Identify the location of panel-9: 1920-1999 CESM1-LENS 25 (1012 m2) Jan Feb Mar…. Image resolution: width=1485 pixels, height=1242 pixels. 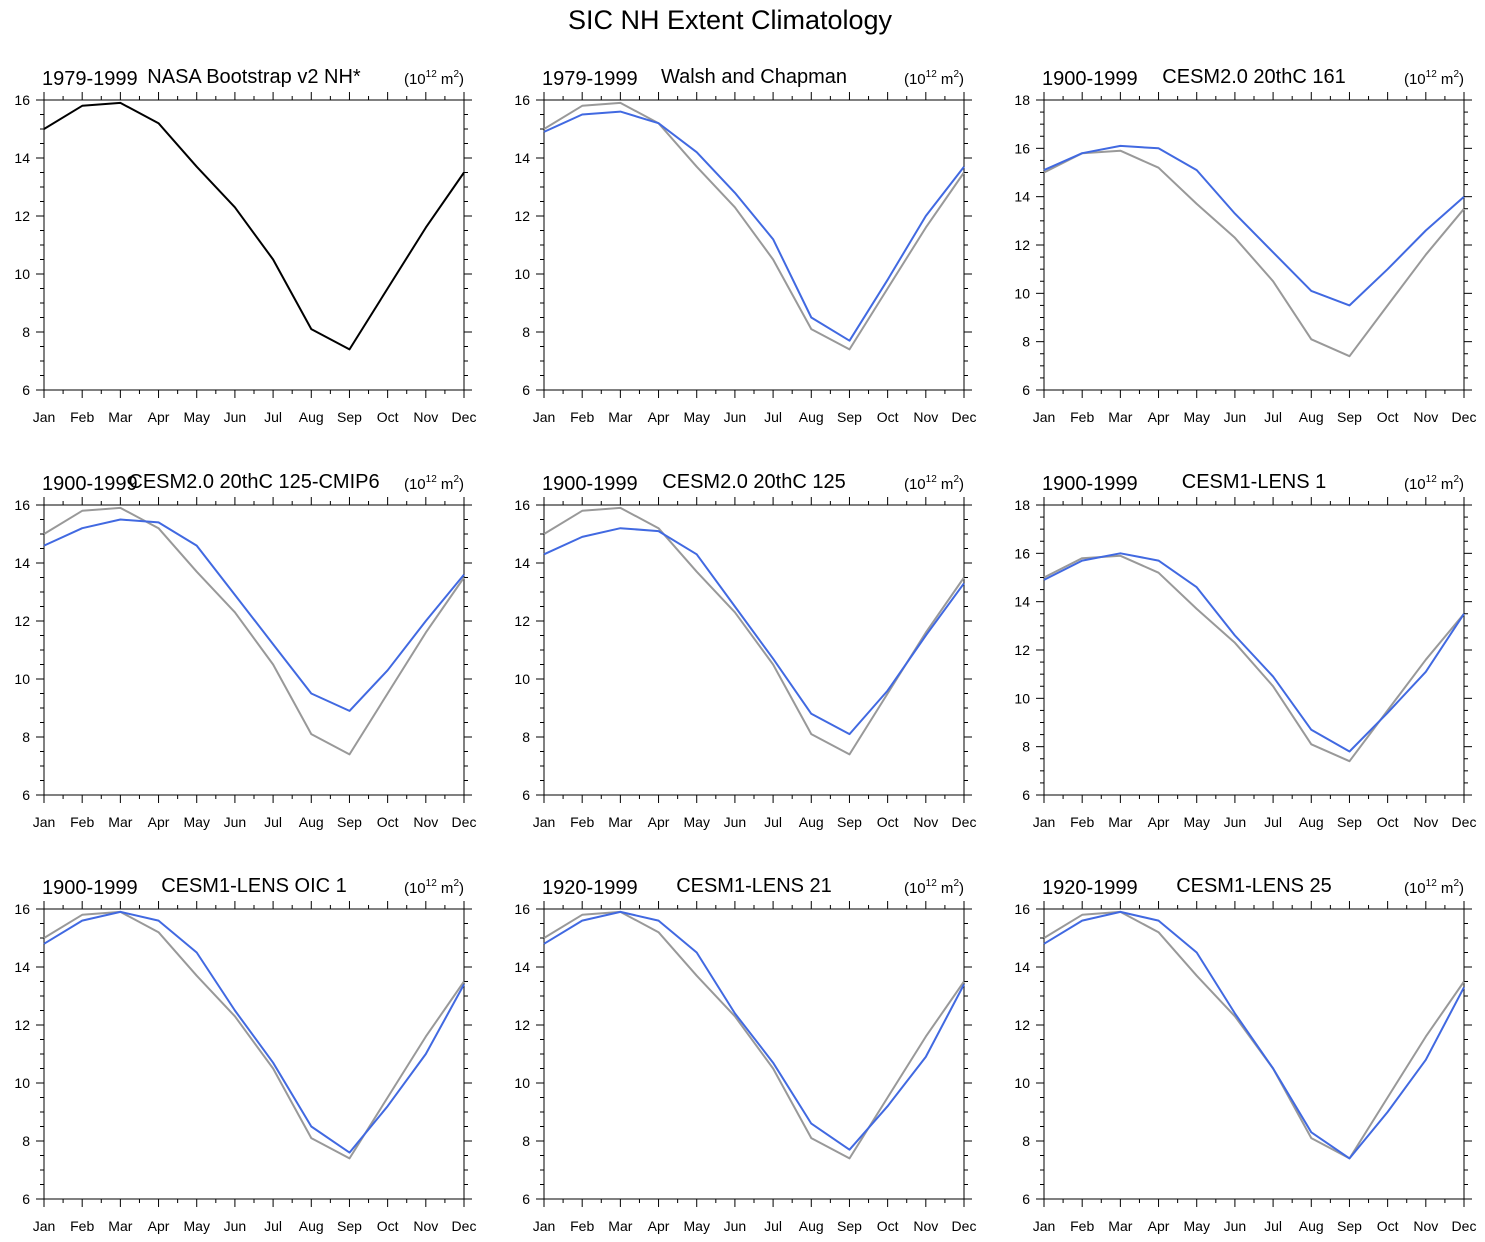
(1245, 1054).